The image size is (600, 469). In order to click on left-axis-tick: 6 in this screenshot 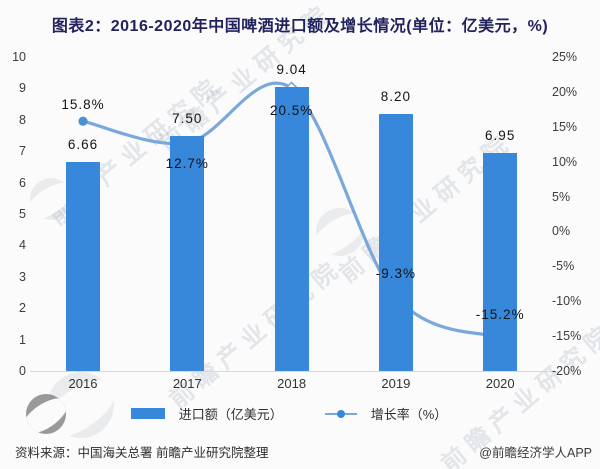, I will do `click(22, 182)`.